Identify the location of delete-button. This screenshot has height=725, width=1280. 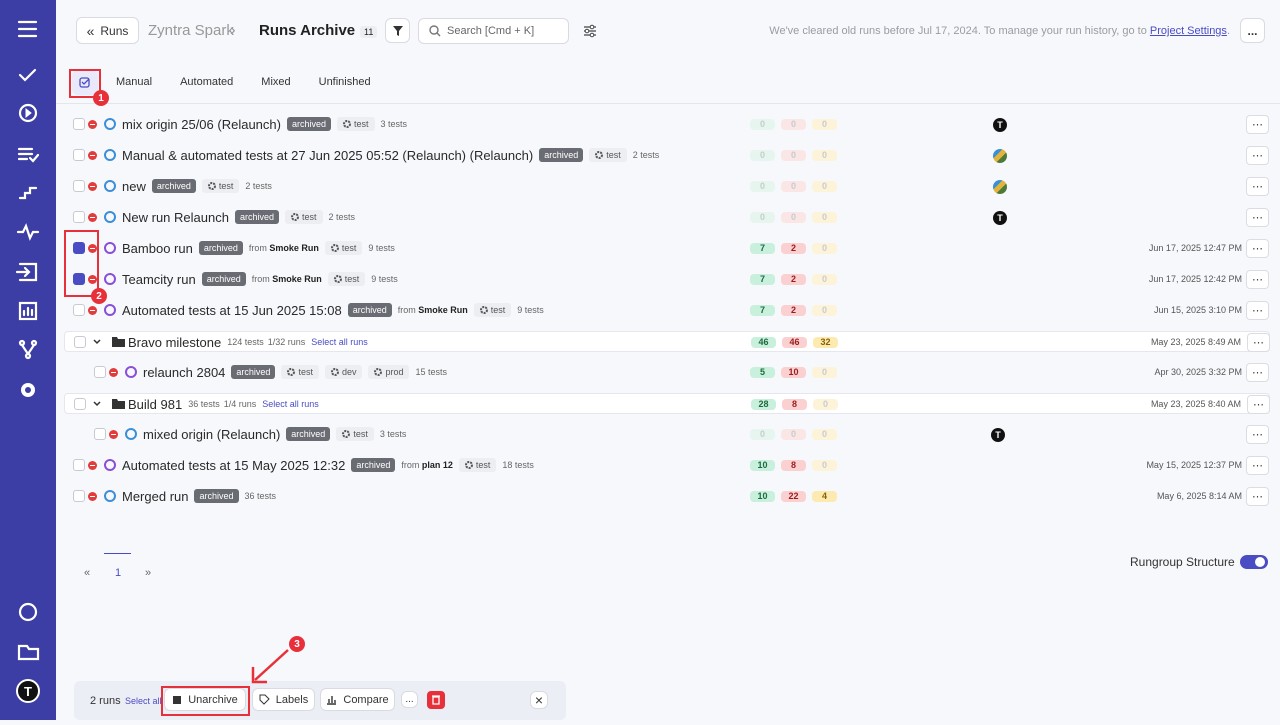
(436, 700).